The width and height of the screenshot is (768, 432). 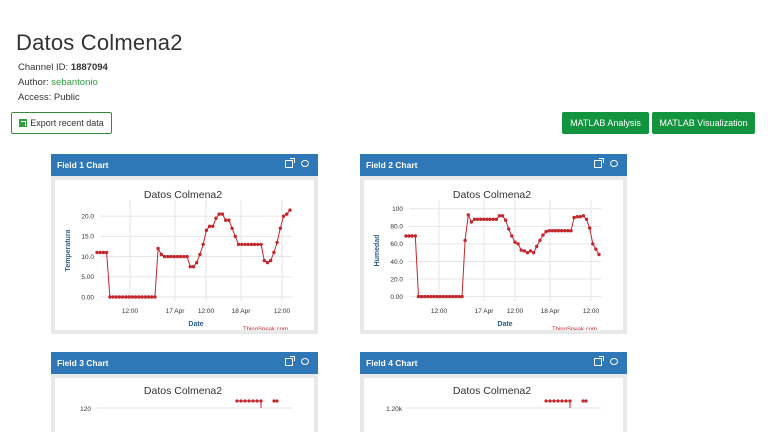 I want to click on x-tick-label: 17 Apr, so click(x=485, y=311).